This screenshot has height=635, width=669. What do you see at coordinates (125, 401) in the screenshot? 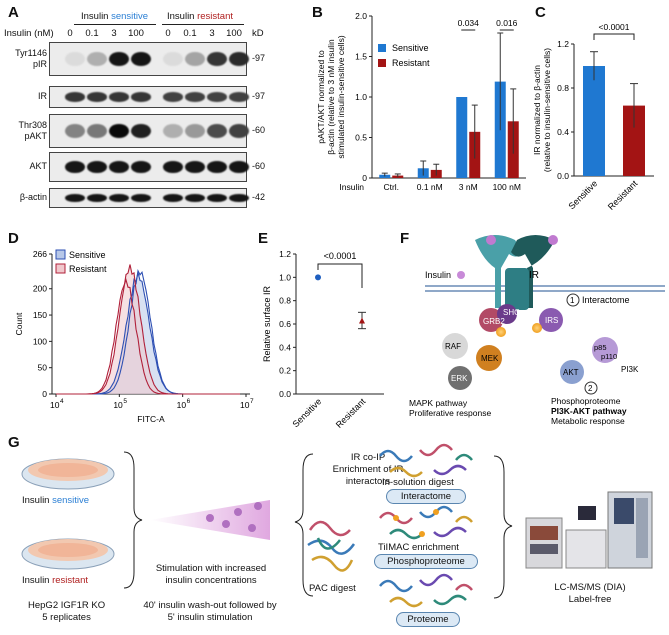
I see `d-x-tick-exp: 5` at bounding box center [125, 401].